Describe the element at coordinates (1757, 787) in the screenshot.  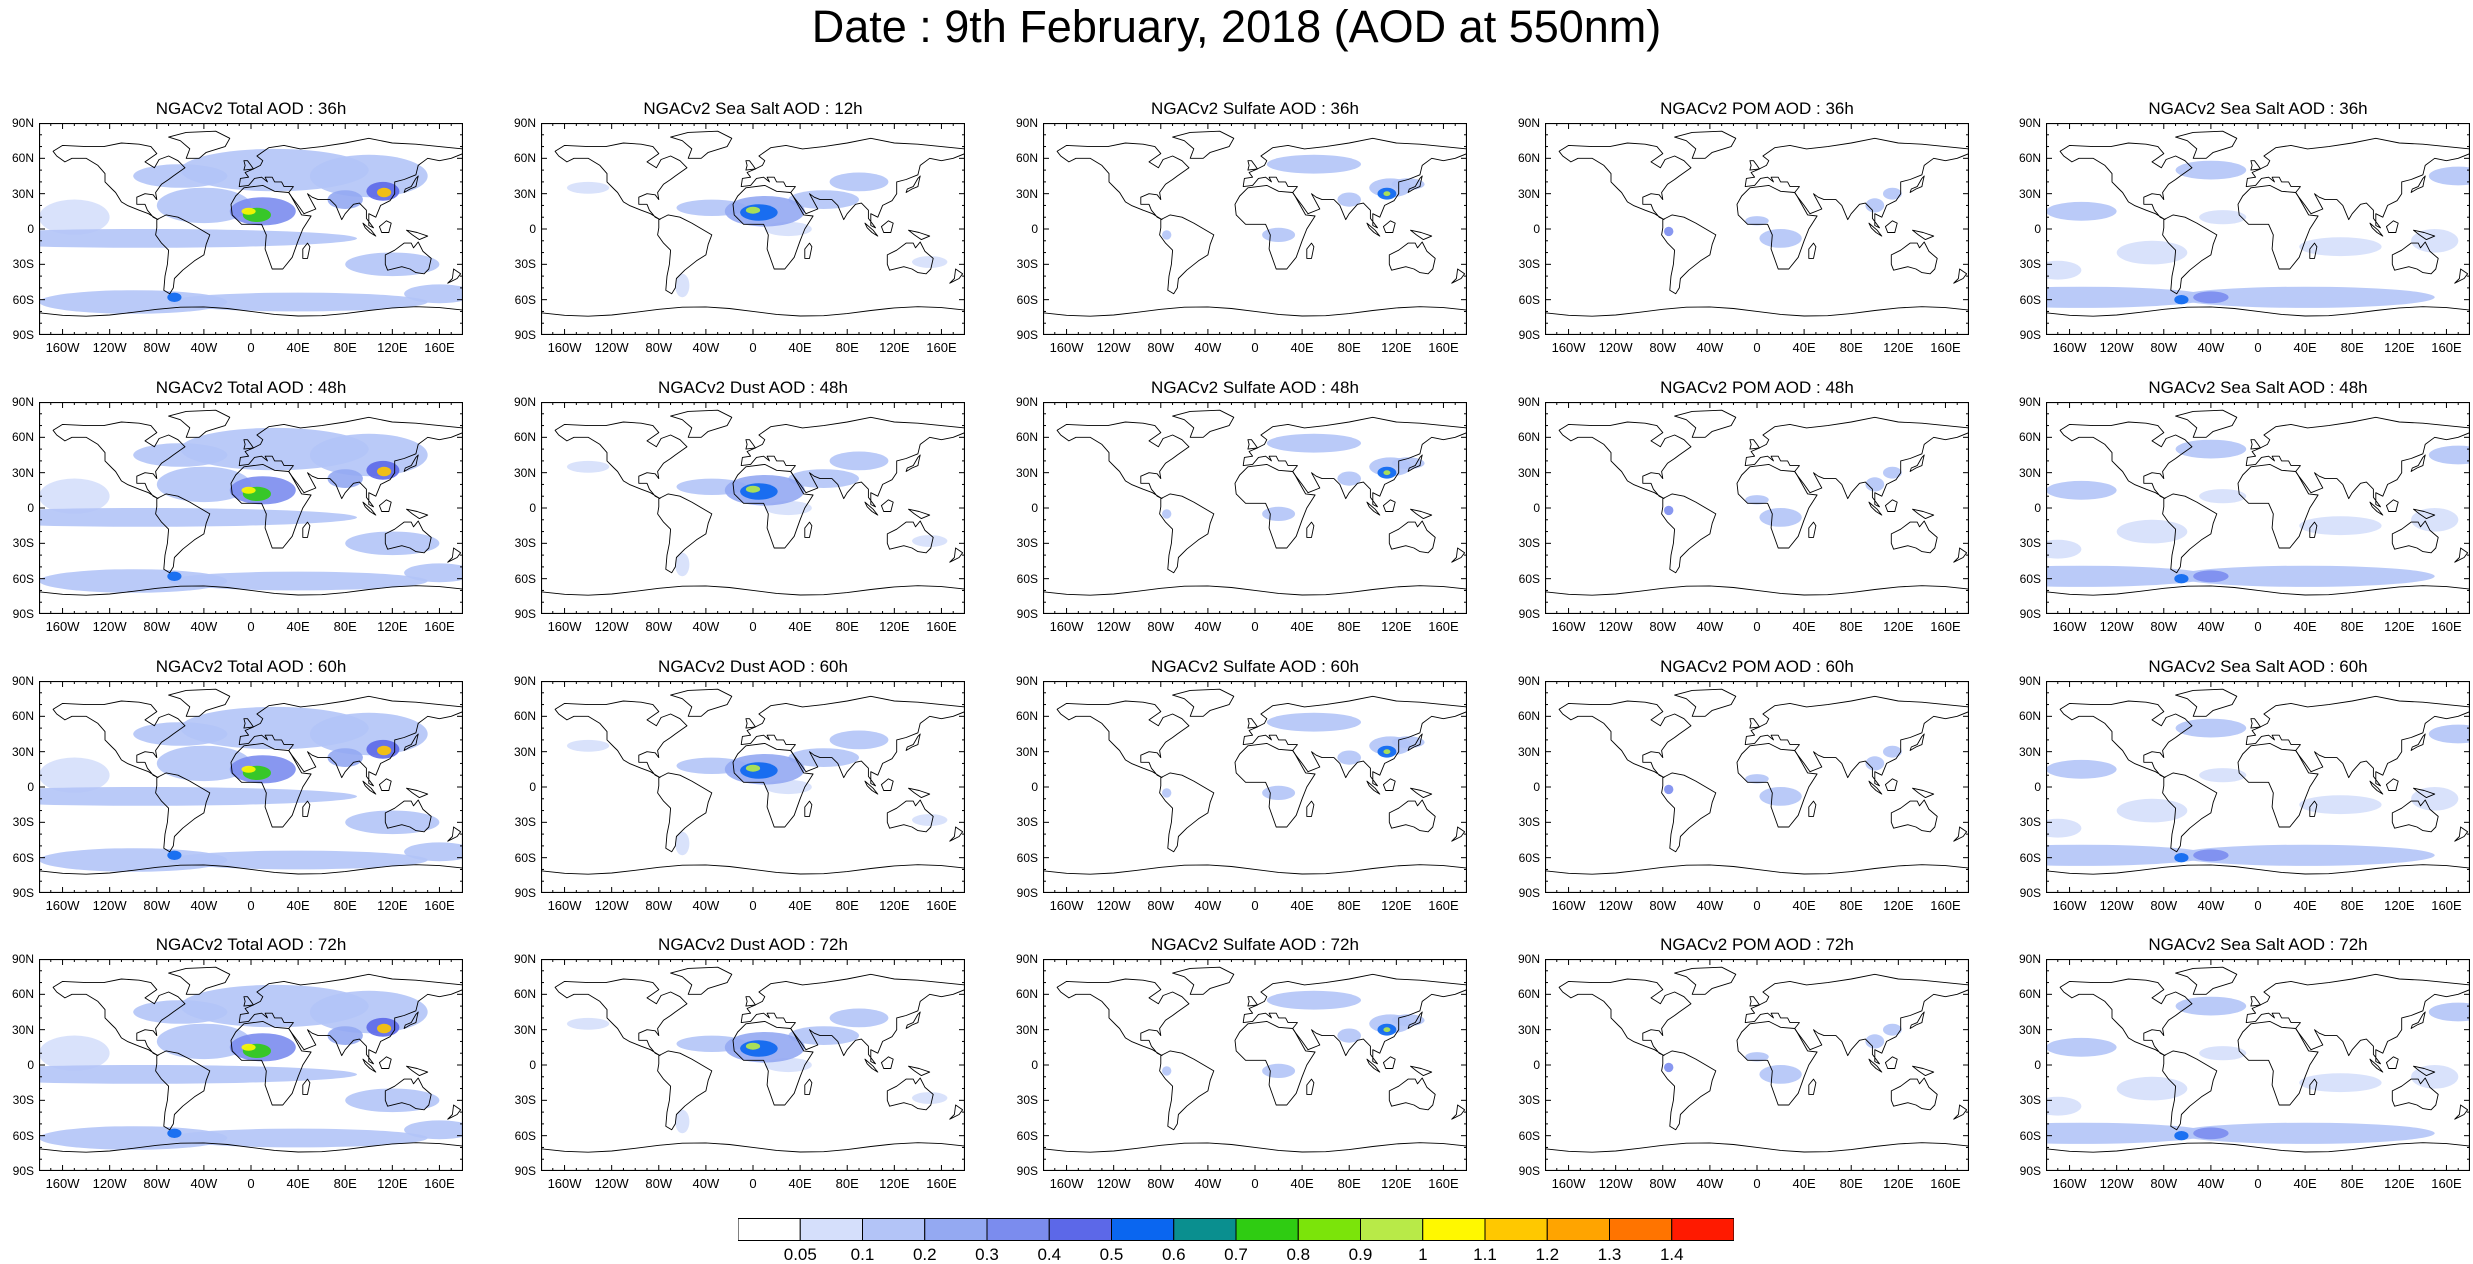
I see `map-frame` at that location.